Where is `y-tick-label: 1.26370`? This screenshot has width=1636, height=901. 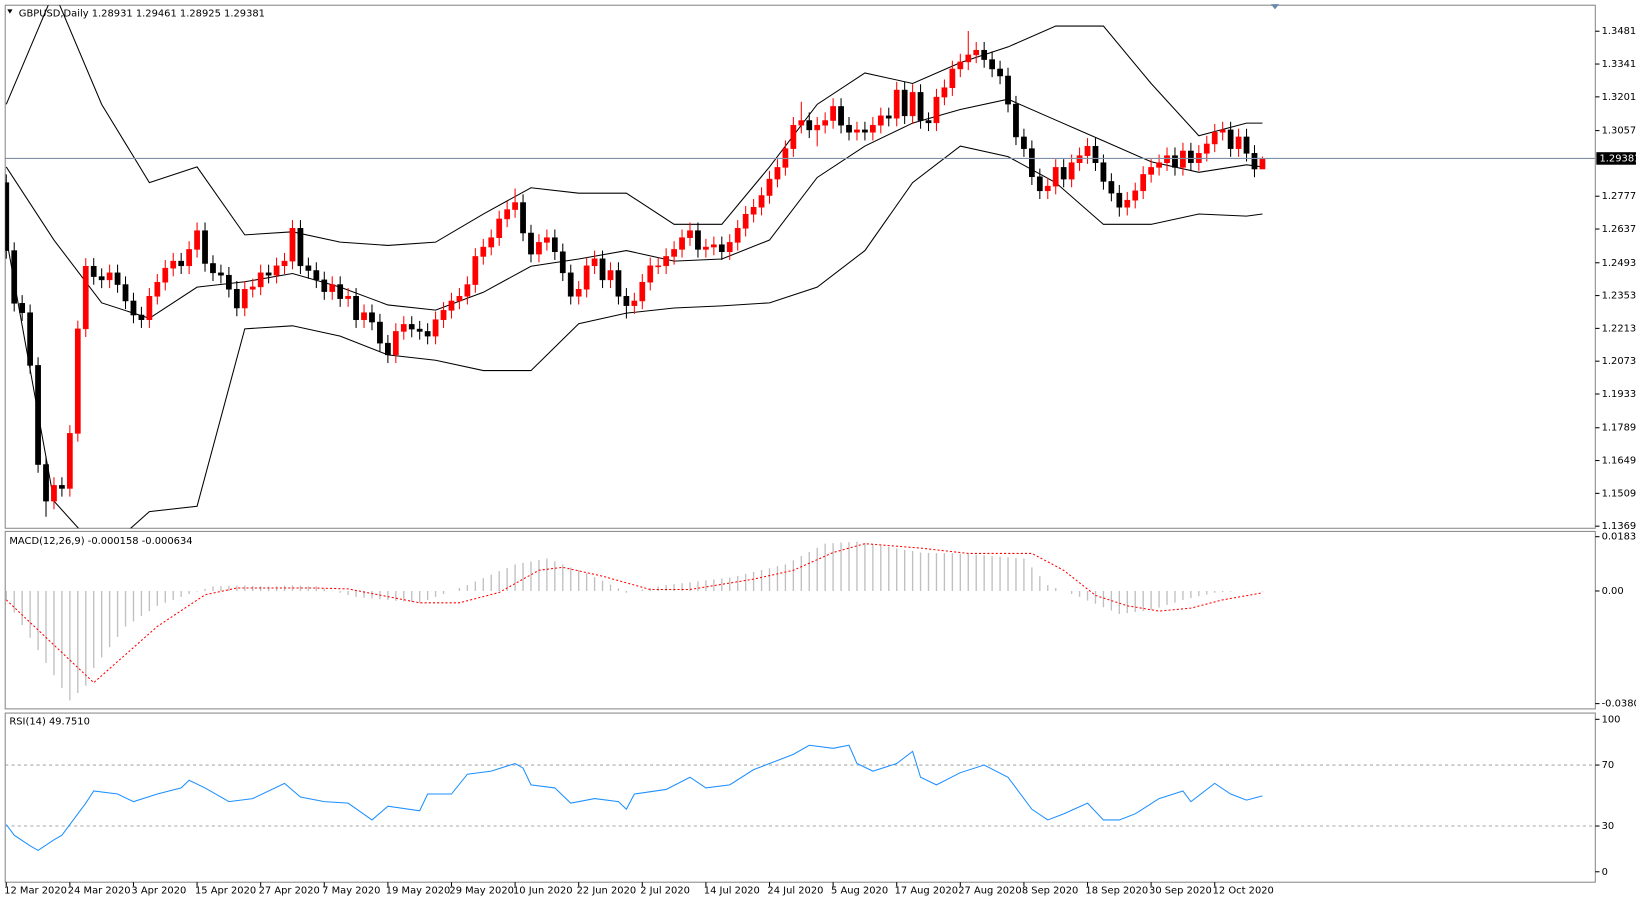
y-tick-label: 1.26370 is located at coordinates (1619, 229).